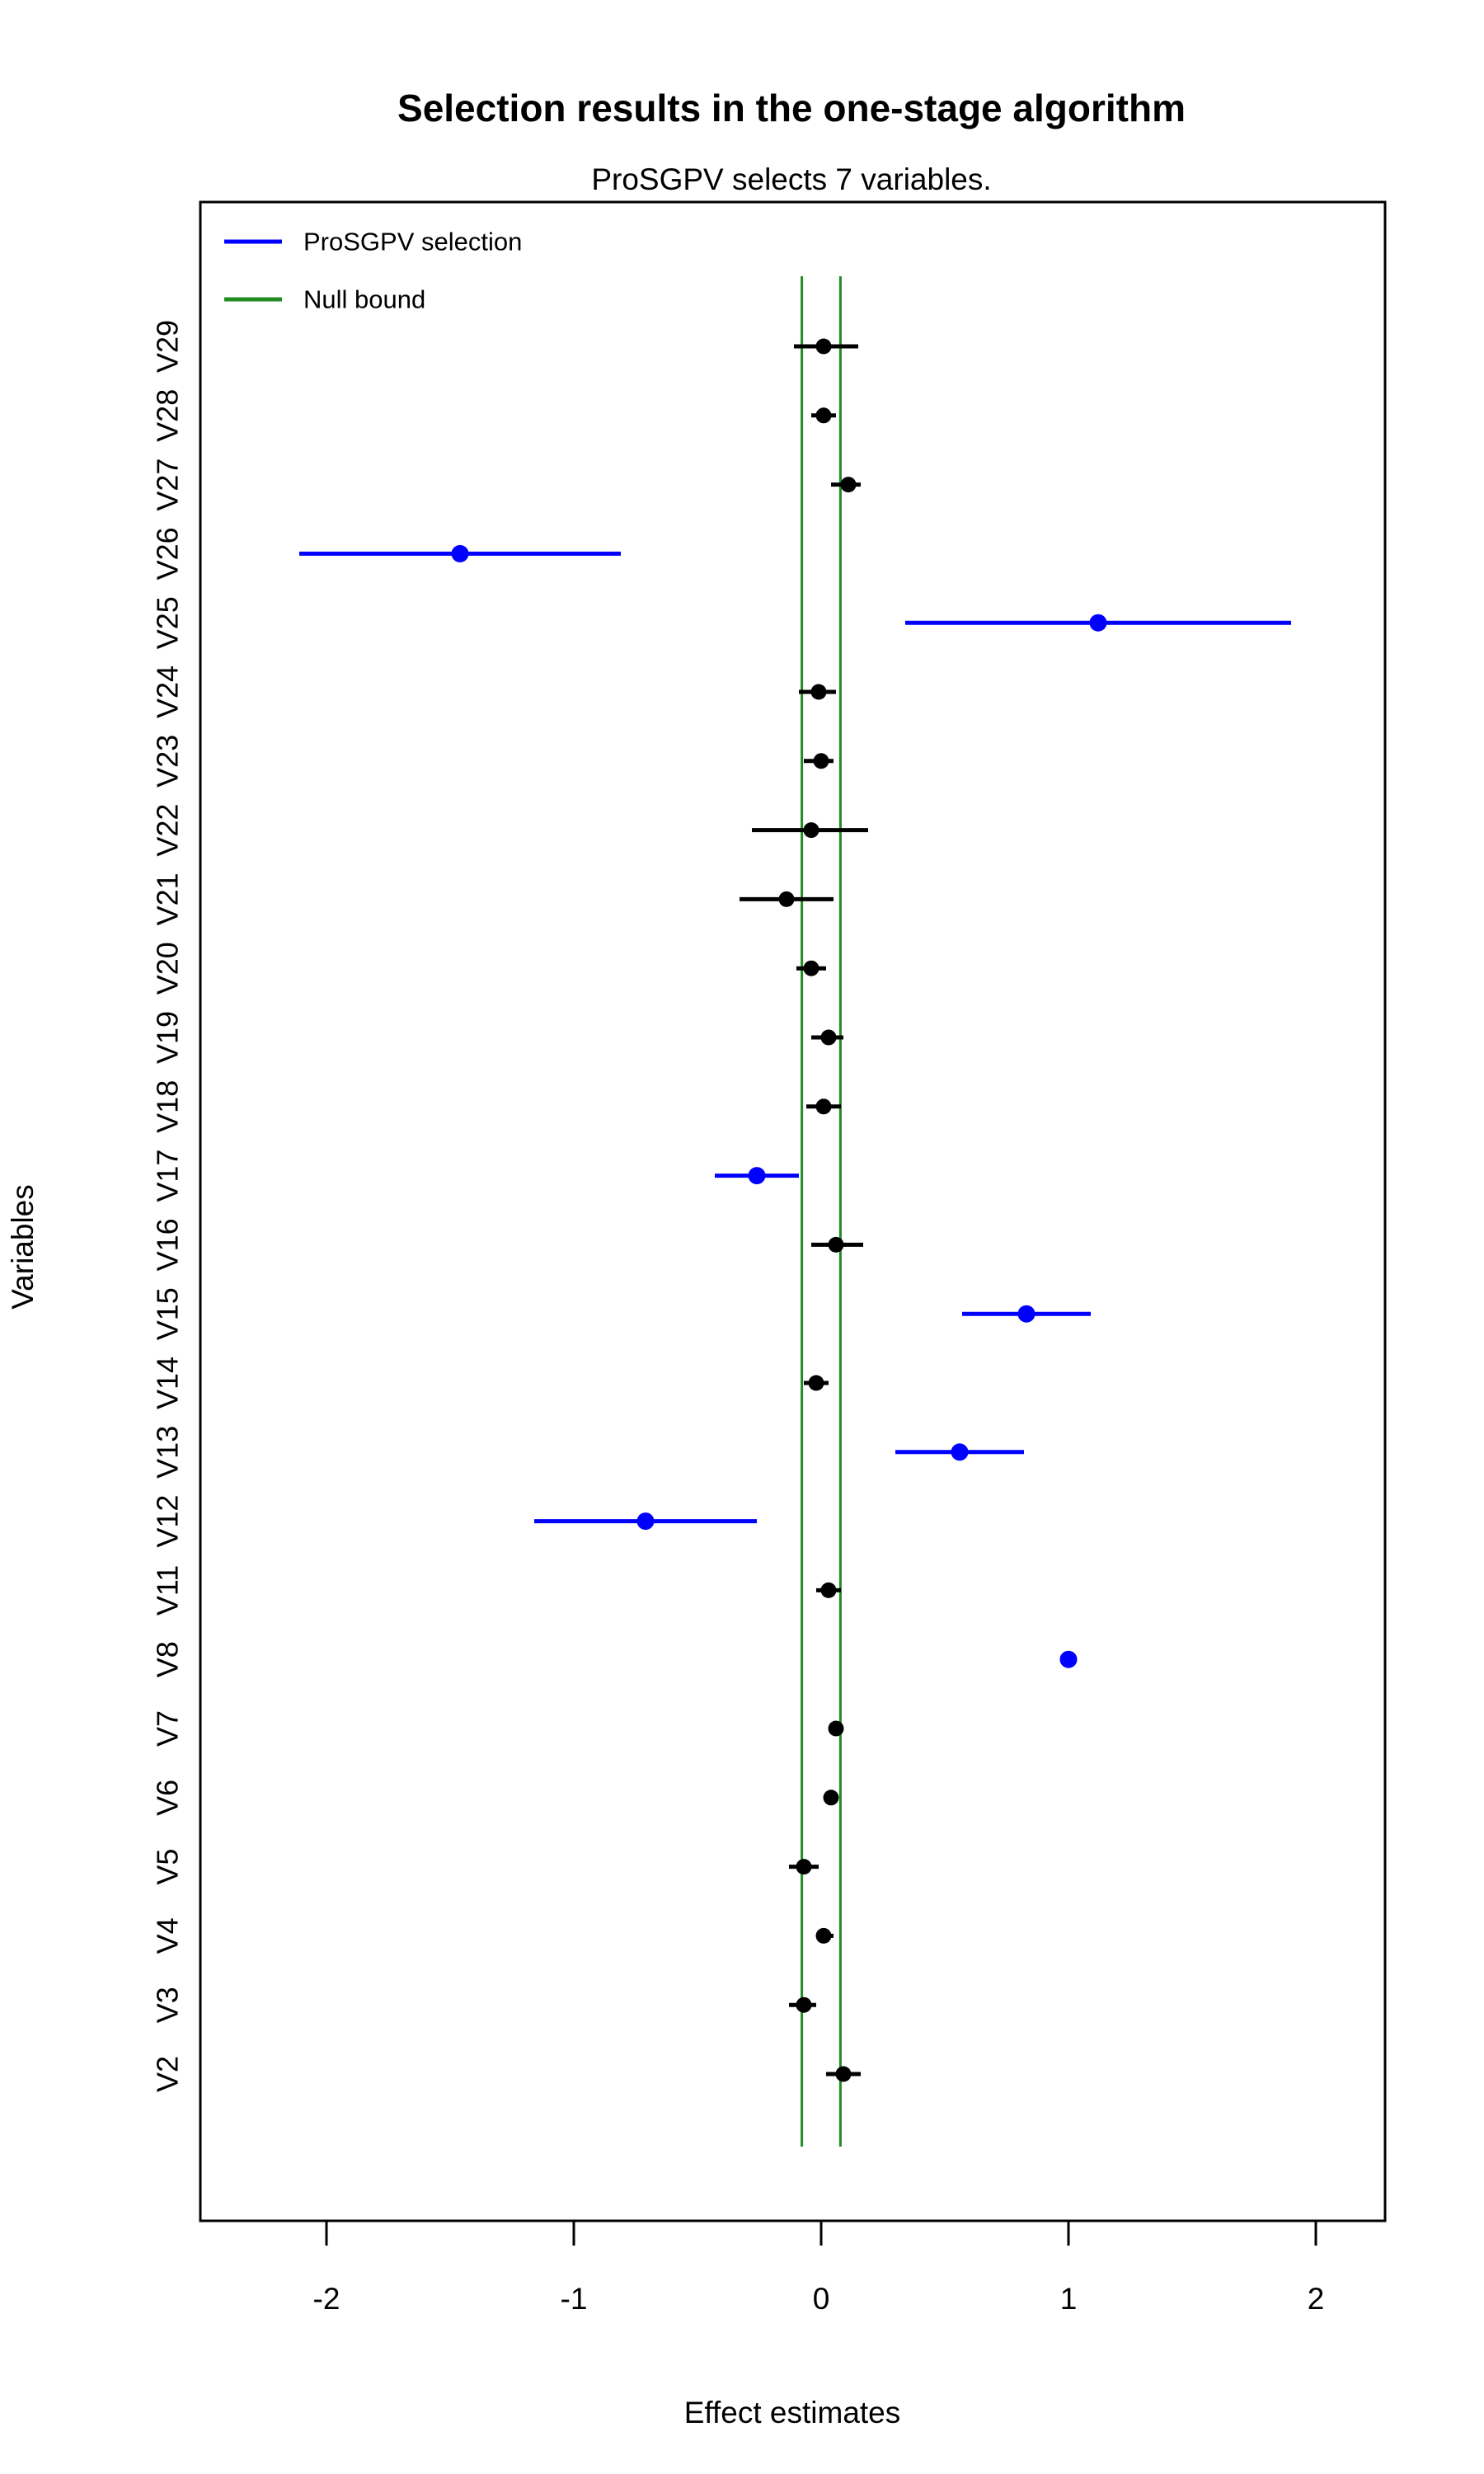 Image resolution: width=1484 pixels, height=2474 pixels. Describe the element at coordinates (168, 1244) in the screenshot. I see `y-tick-label-V16: V16` at that location.